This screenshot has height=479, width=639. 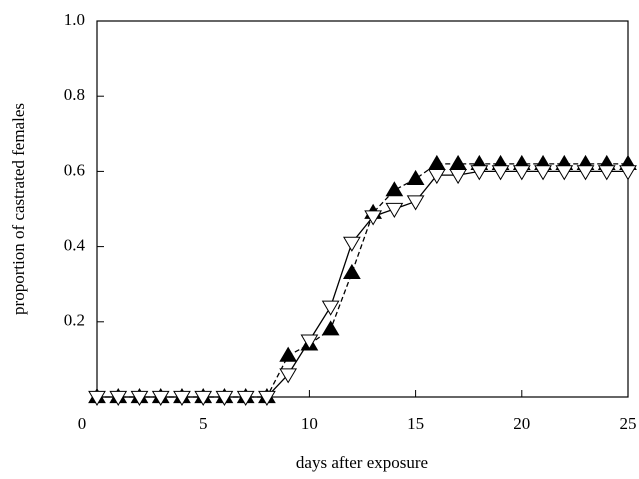 I want to click on y-tick-label: 1.0, so click(x=74, y=19).